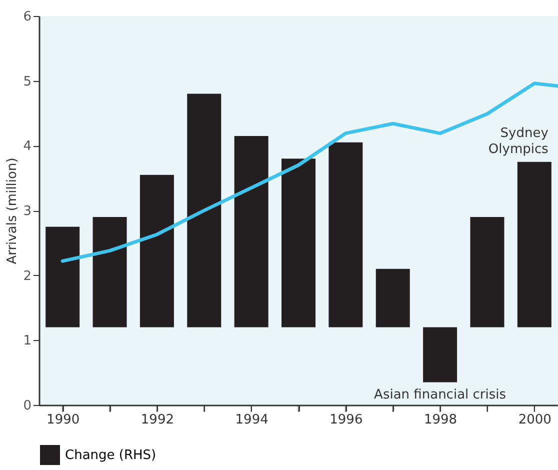 The image size is (558, 470). What do you see at coordinates (12, 211) in the screenshot?
I see `y-axis-title: Arrivals (million)` at bounding box center [12, 211].